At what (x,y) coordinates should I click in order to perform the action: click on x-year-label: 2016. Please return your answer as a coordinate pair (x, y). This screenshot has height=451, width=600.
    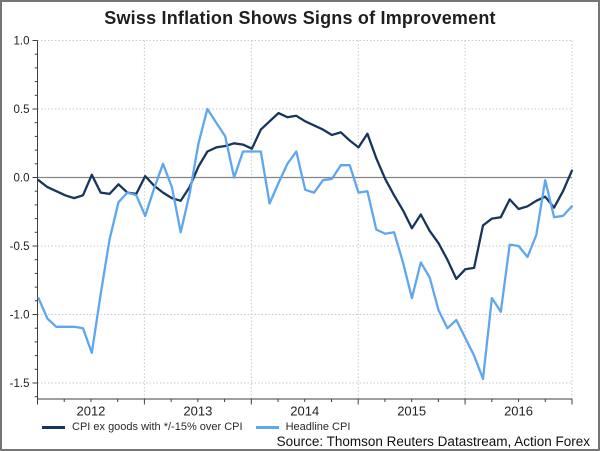
    Looking at the image, I should click on (518, 411).